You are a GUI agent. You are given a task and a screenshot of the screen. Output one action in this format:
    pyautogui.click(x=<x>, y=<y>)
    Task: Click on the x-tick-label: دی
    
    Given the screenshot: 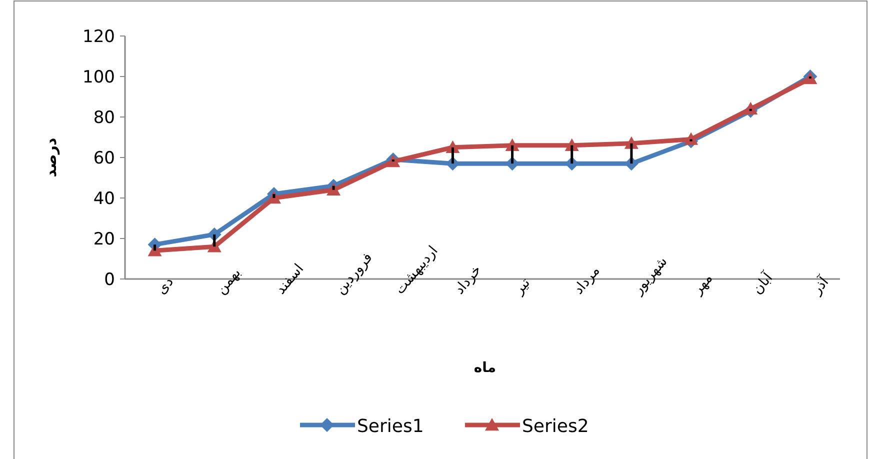 What is the action you would take?
    pyautogui.click(x=165, y=286)
    